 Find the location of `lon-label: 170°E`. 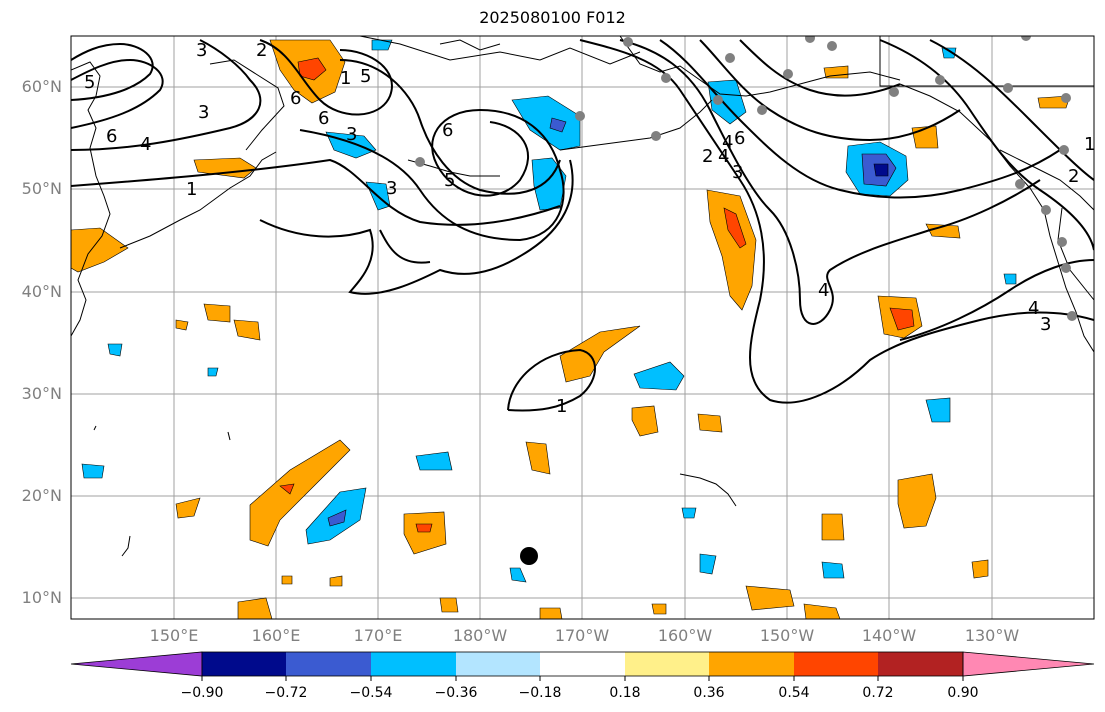

lon-label: 170°E is located at coordinates (378, 635).